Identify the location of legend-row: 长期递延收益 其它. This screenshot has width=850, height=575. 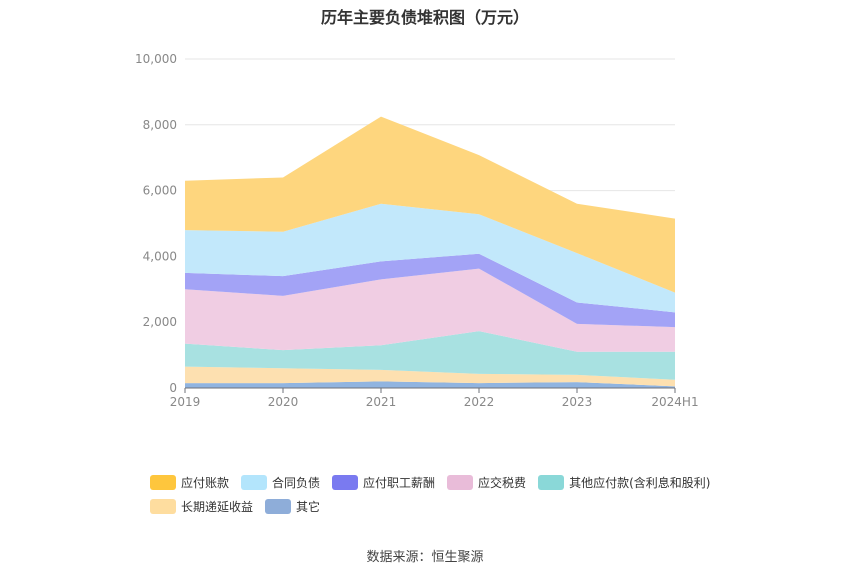
(450, 506).